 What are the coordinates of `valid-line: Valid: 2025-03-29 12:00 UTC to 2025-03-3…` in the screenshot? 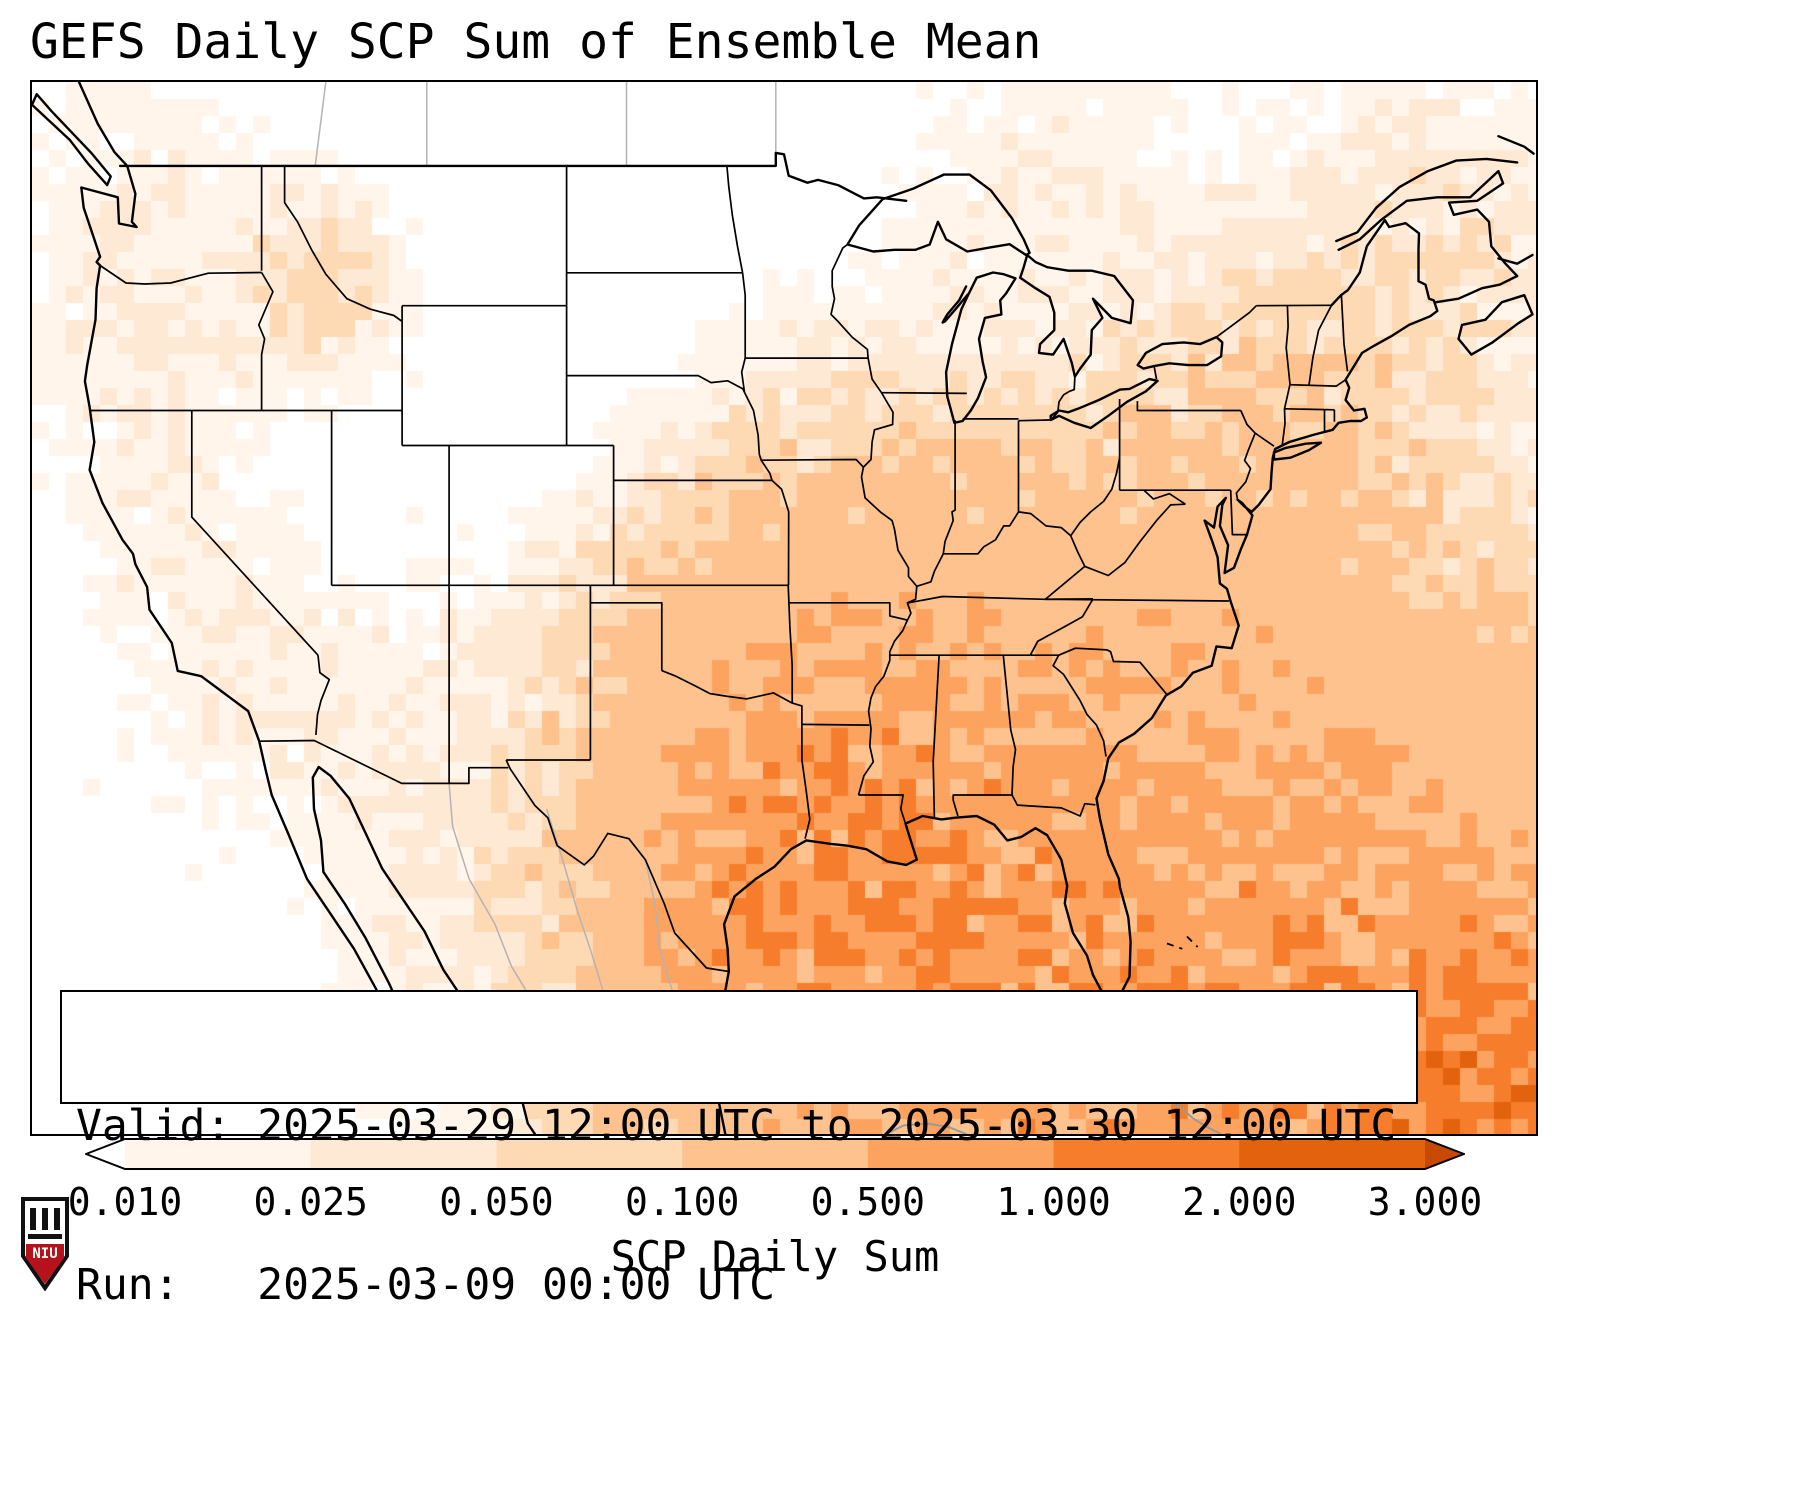 It's located at (736, 1126).